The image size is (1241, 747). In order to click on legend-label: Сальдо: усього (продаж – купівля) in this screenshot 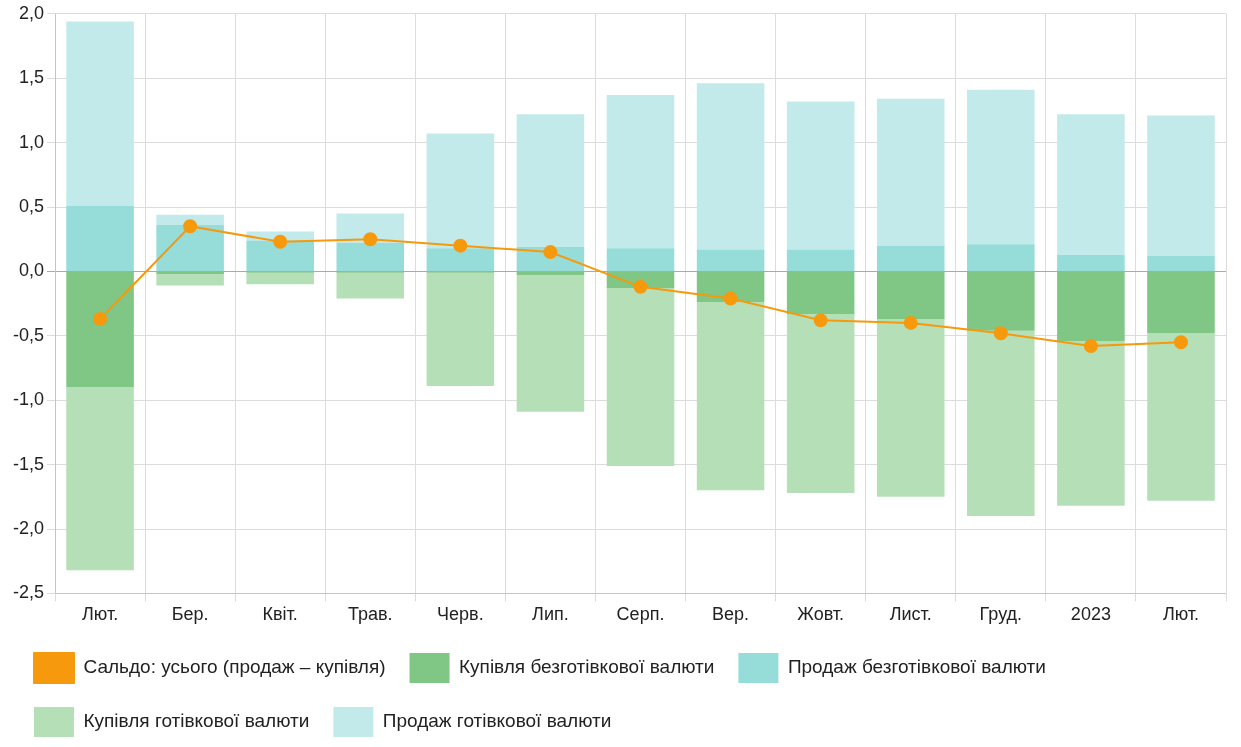, I will do `click(234, 667)`.